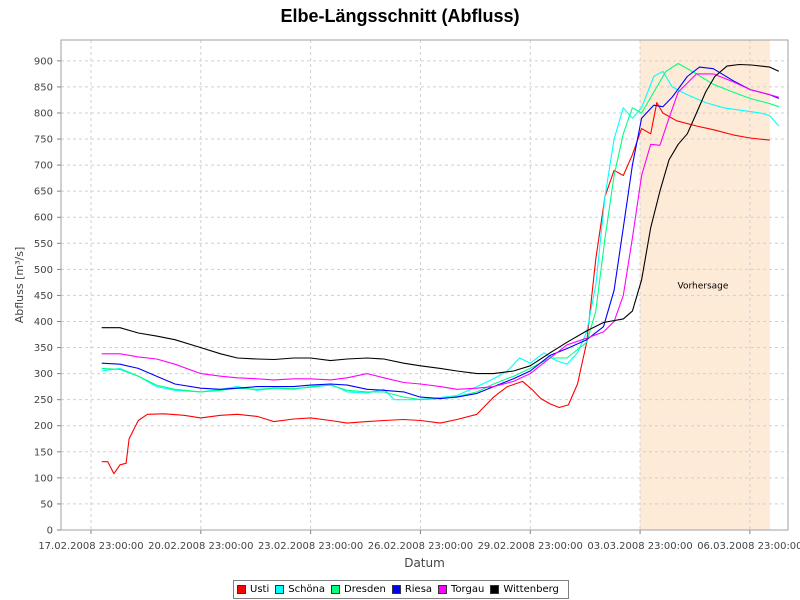 The width and height of the screenshot is (800, 600). Describe the element at coordinates (43, 426) in the screenshot. I see `y-tick-label: 200` at that location.